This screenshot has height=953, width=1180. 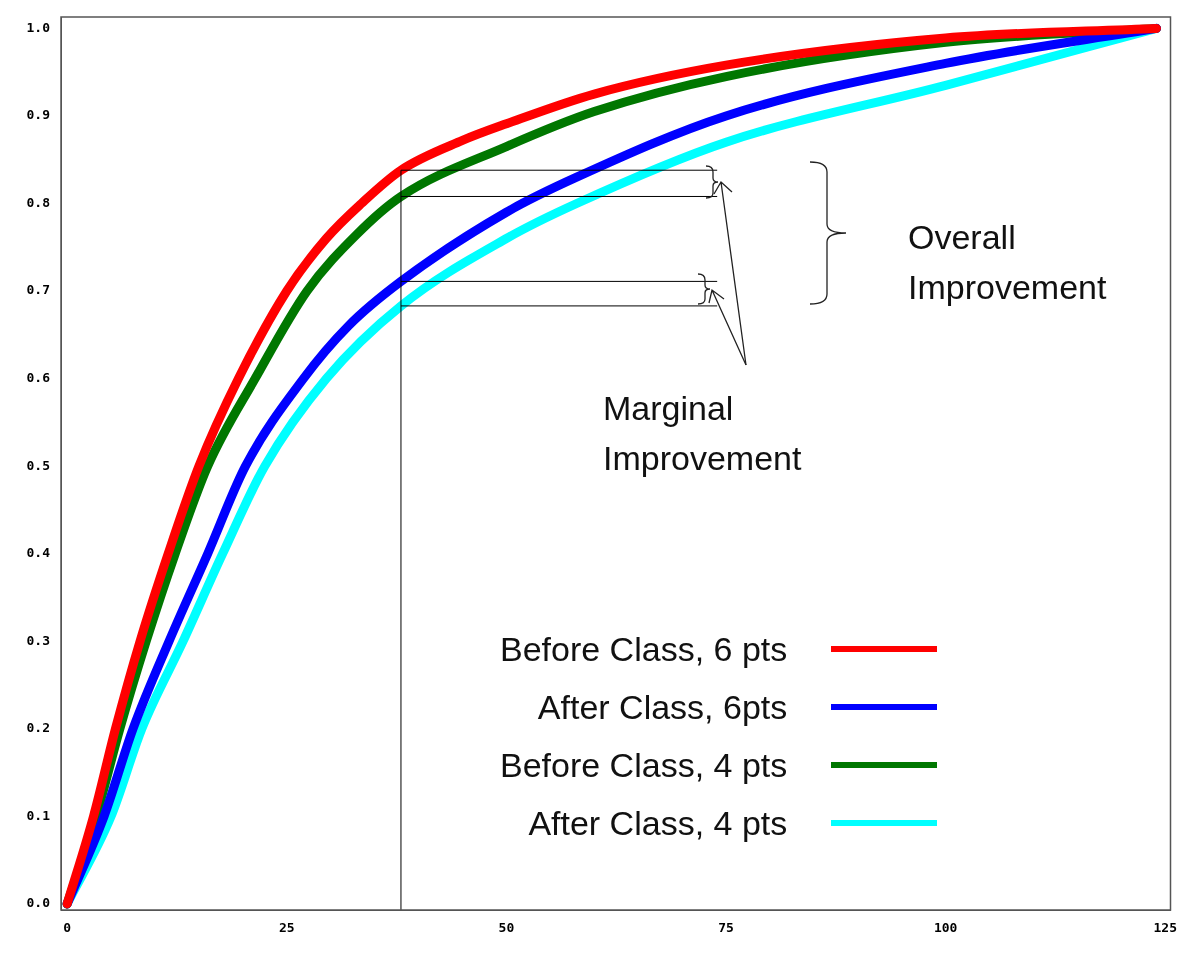 I want to click on annotation: Marginal Improvement, so click(x=703, y=433).